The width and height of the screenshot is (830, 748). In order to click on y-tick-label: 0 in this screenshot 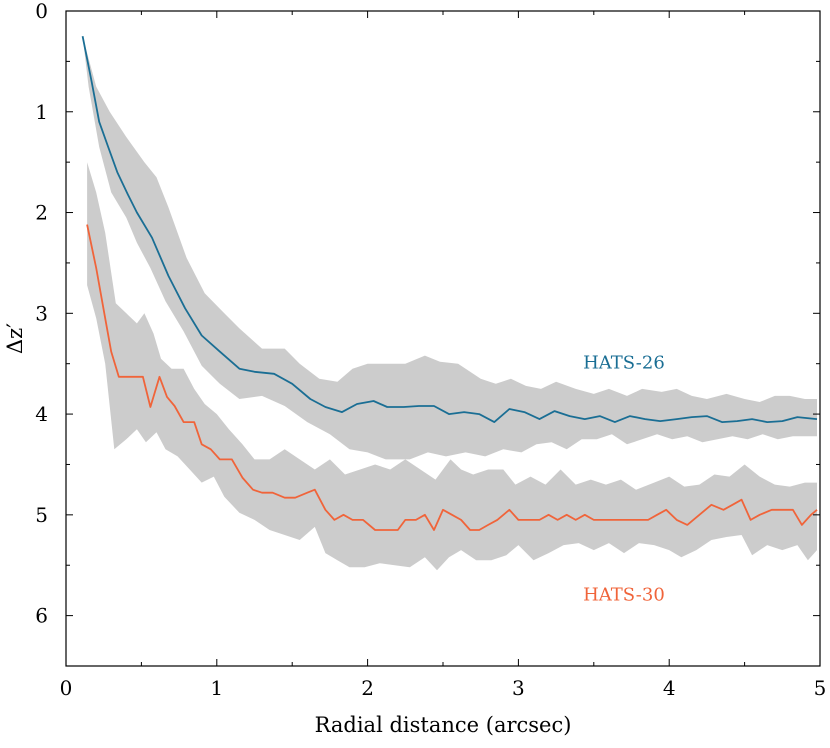, I will do `click(41, 11)`.